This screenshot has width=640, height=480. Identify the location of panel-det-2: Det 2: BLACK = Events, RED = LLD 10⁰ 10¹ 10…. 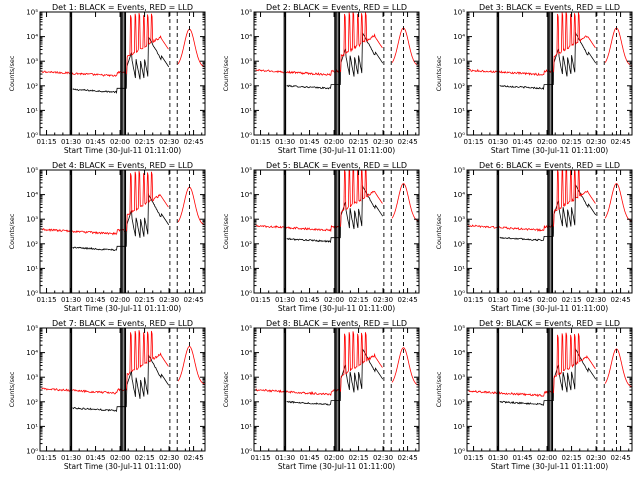
(321, 79).